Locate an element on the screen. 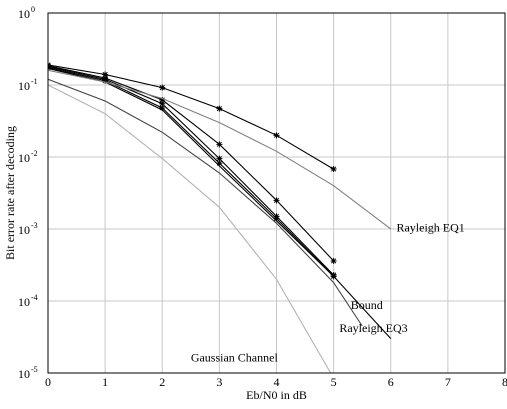 Image resolution: width=507 pixels, height=409 pixels. y-tick-exponent: -1 is located at coordinates (34, 81).